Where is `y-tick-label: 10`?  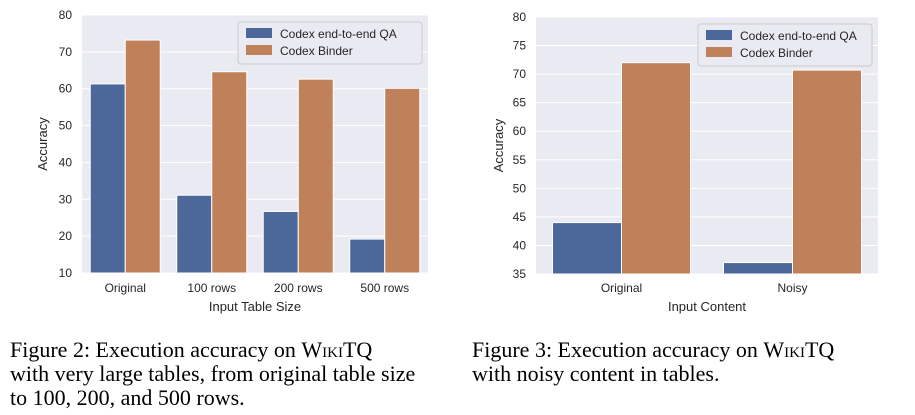
y-tick-label: 10 is located at coordinates (66, 273).